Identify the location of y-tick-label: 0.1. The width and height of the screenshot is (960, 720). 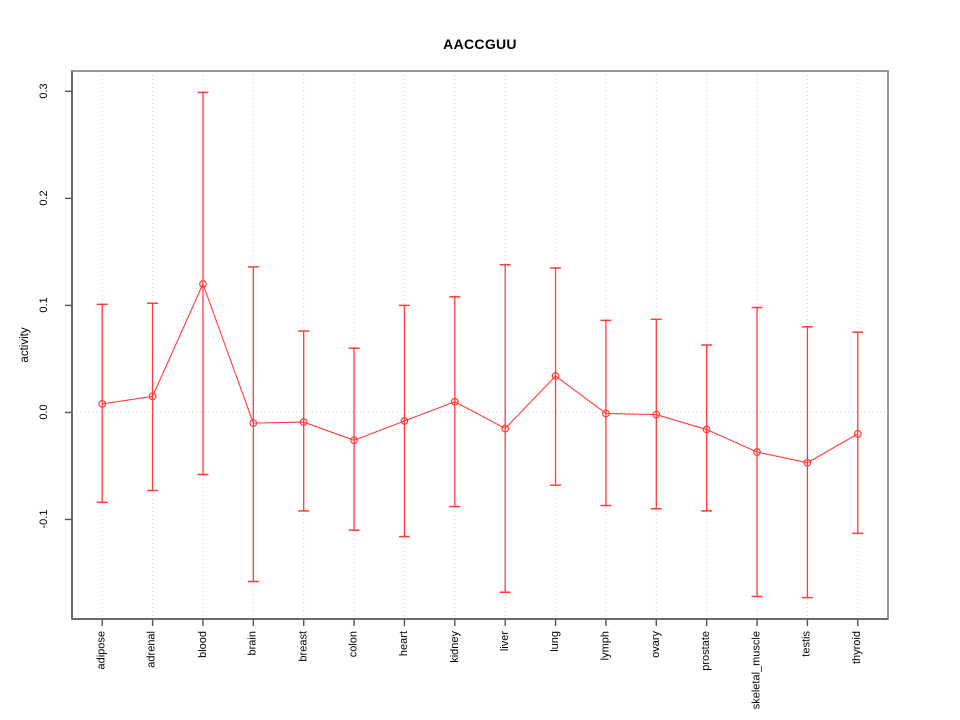
(44, 305).